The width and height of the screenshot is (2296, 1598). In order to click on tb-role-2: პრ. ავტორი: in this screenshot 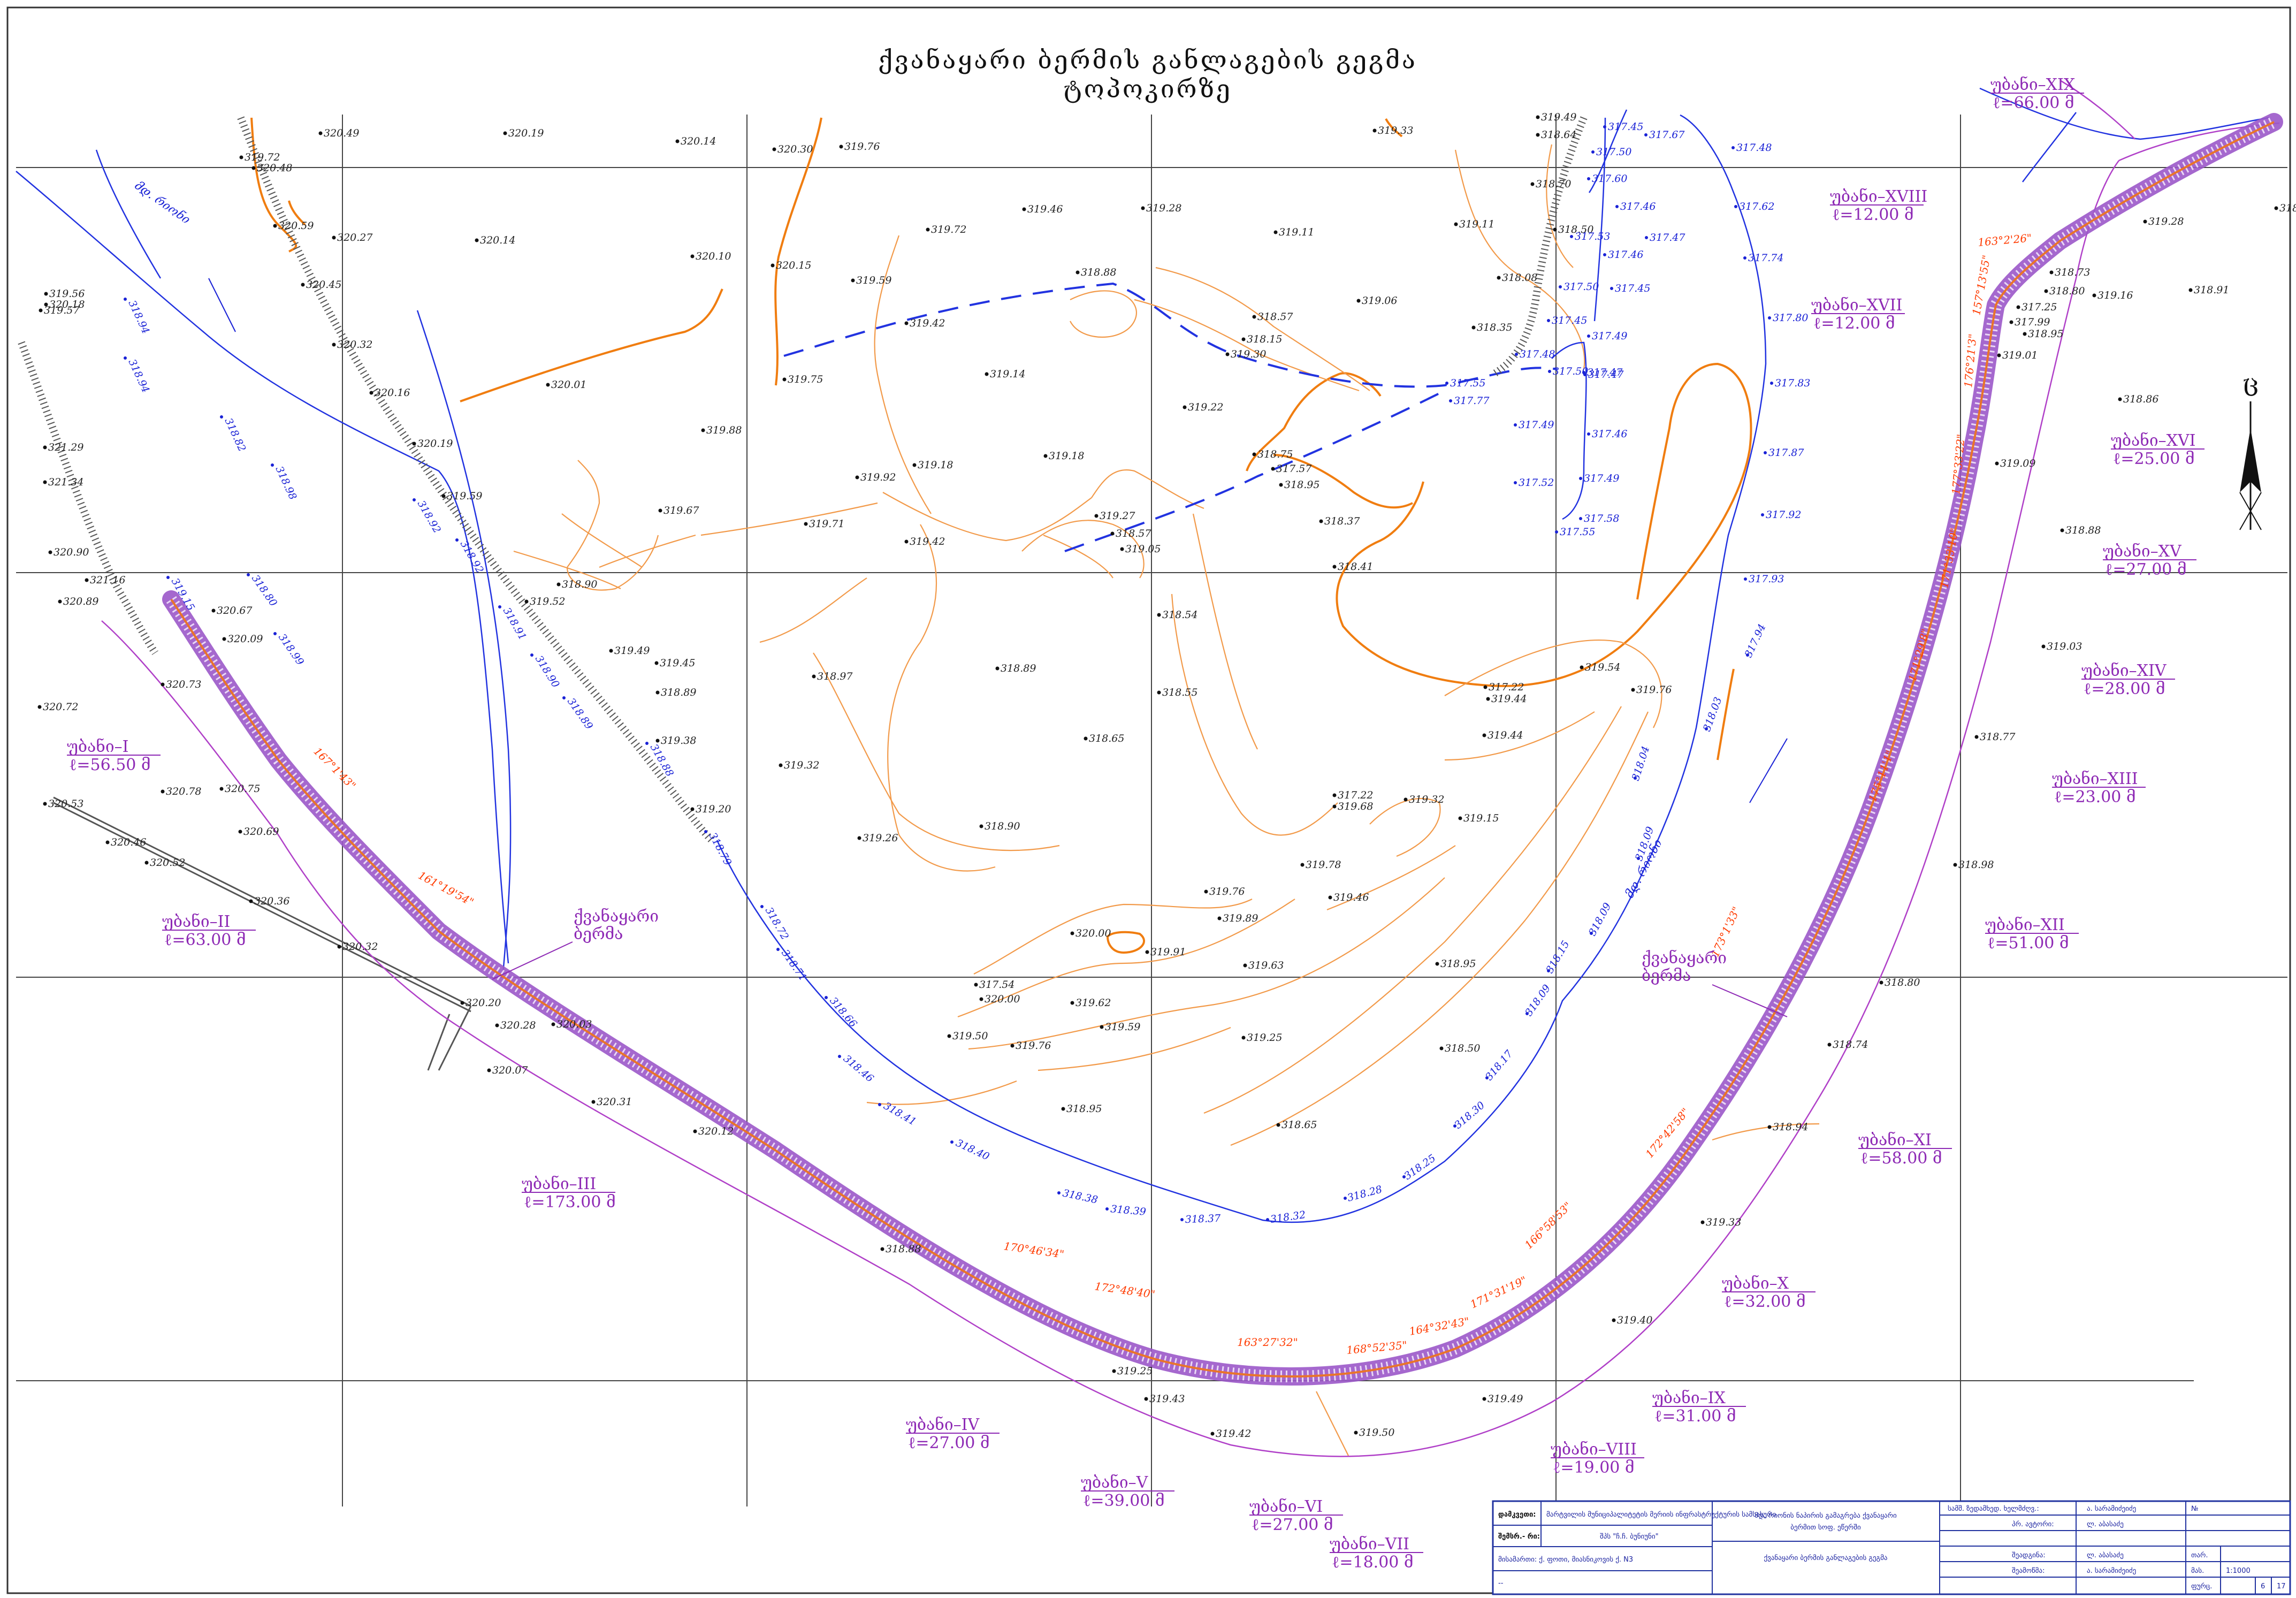, I will do `click(2033, 1524)`.